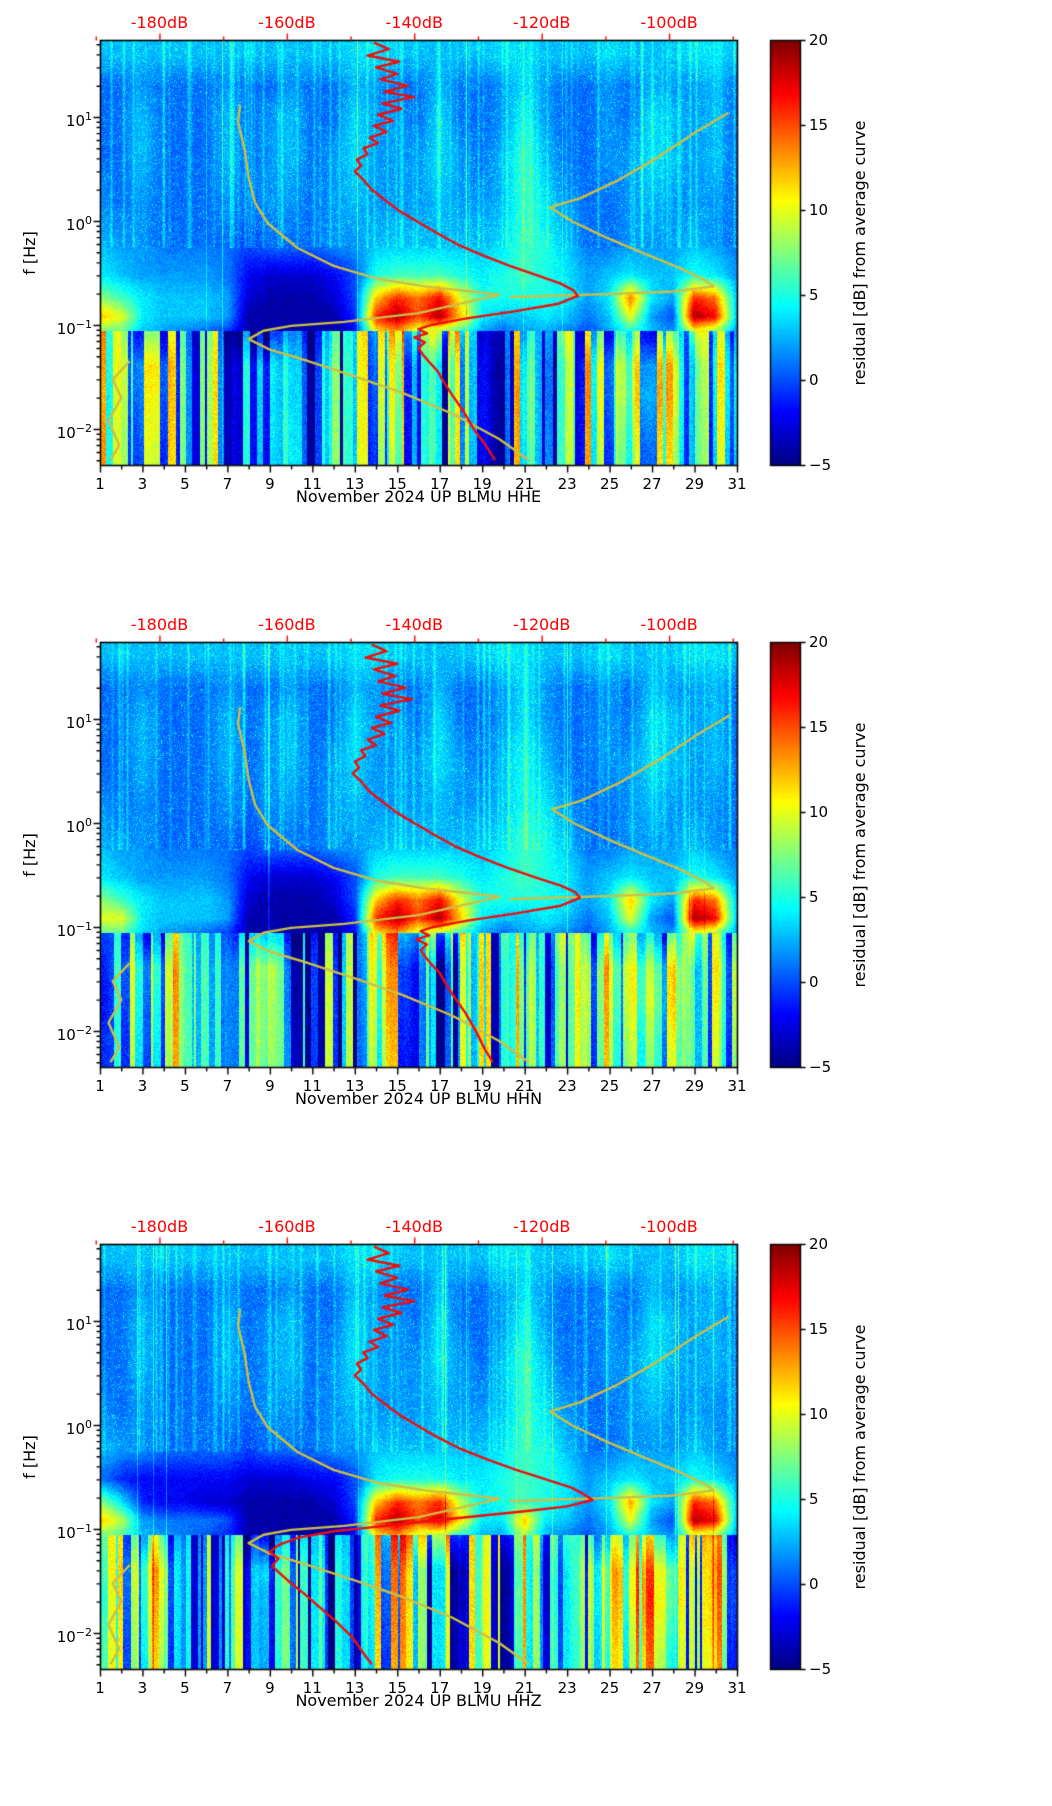 The height and width of the screenshot is (1806, 1052). Describe the element at coordinates (482, 484) in the screenshot. I see `x-tick-label: 19` at that location.